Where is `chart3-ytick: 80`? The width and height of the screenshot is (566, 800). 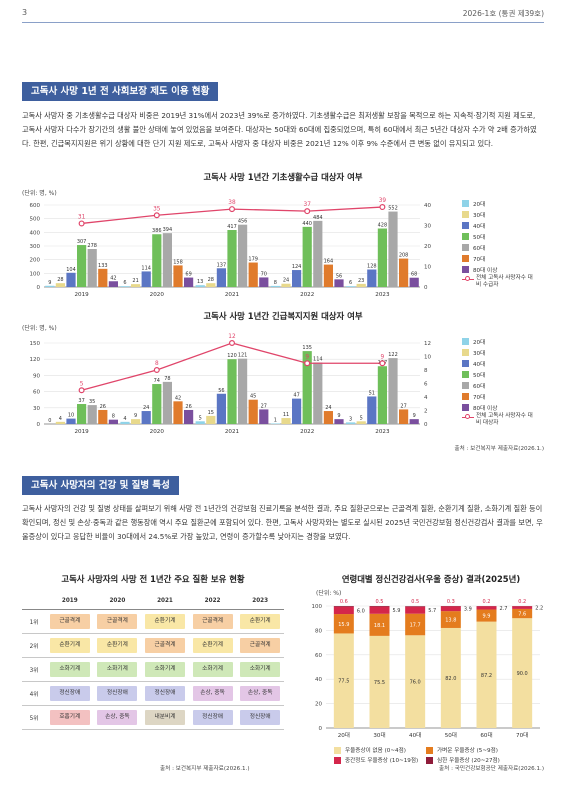
chart3-ytick: 80 is located at coordinates (318, 631).